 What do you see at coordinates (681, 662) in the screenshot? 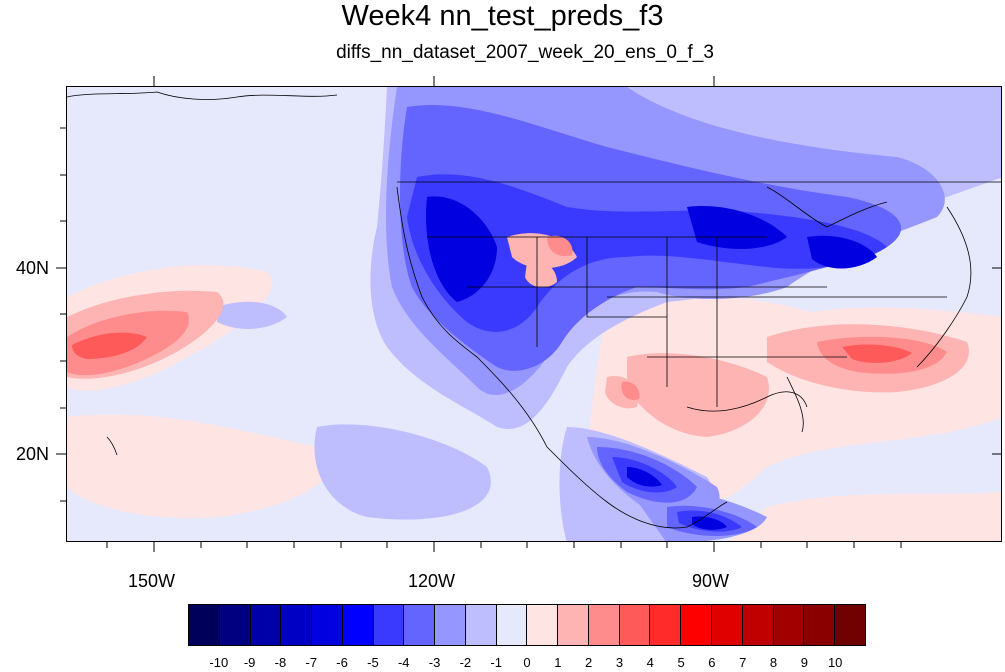
I see `colorbar-tick-label: 5` at bounding box center [681, 662].